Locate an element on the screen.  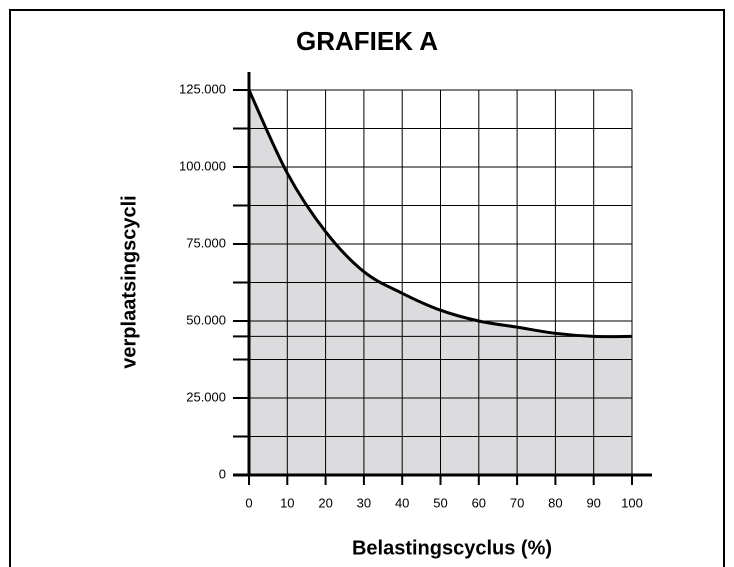
y-tick-label: 25.000 is located at coordinates (206, 396).